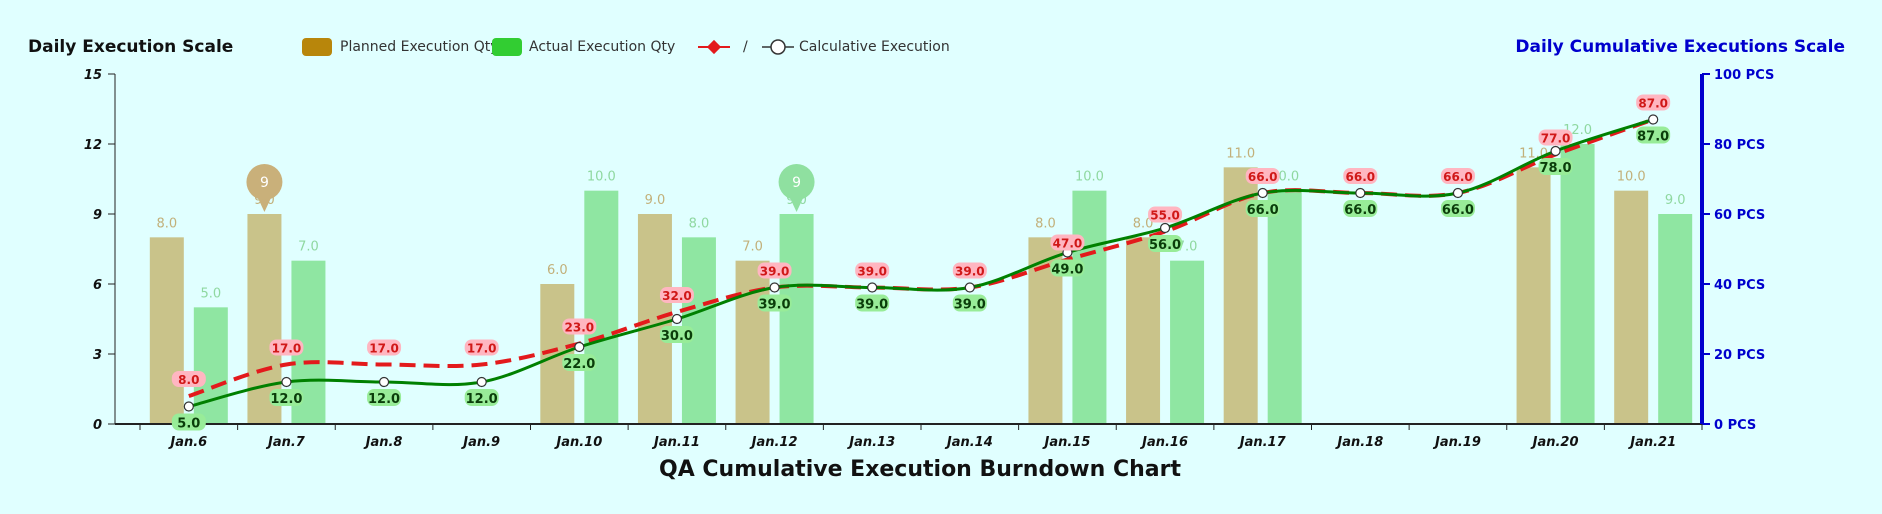 This screenshot has height=514, width=1882. Describe the element at coordinates (778, 47) in the screenshot. I see `legend-cumulative-marker` at that location.